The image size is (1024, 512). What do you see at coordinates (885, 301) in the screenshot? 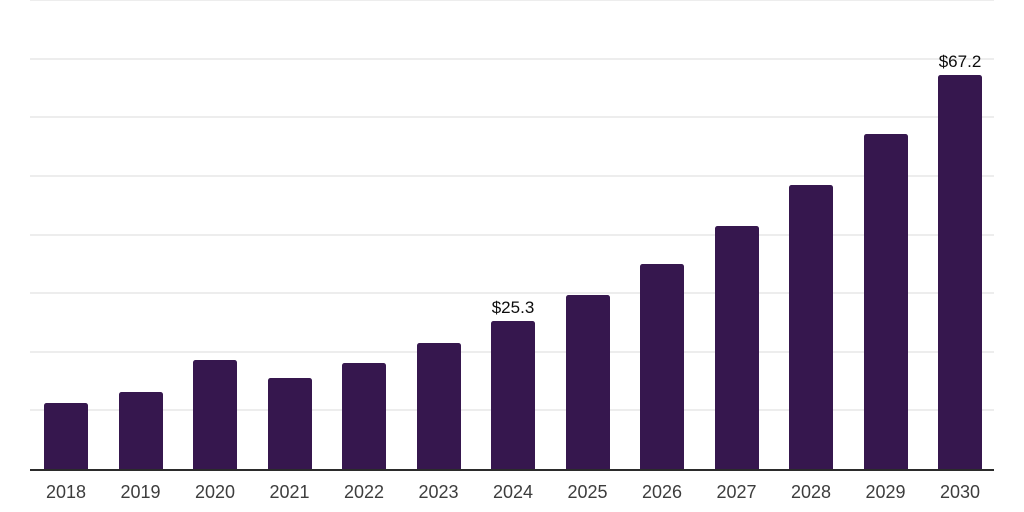
I see `bar-2029` at bounding box center [885, 301].